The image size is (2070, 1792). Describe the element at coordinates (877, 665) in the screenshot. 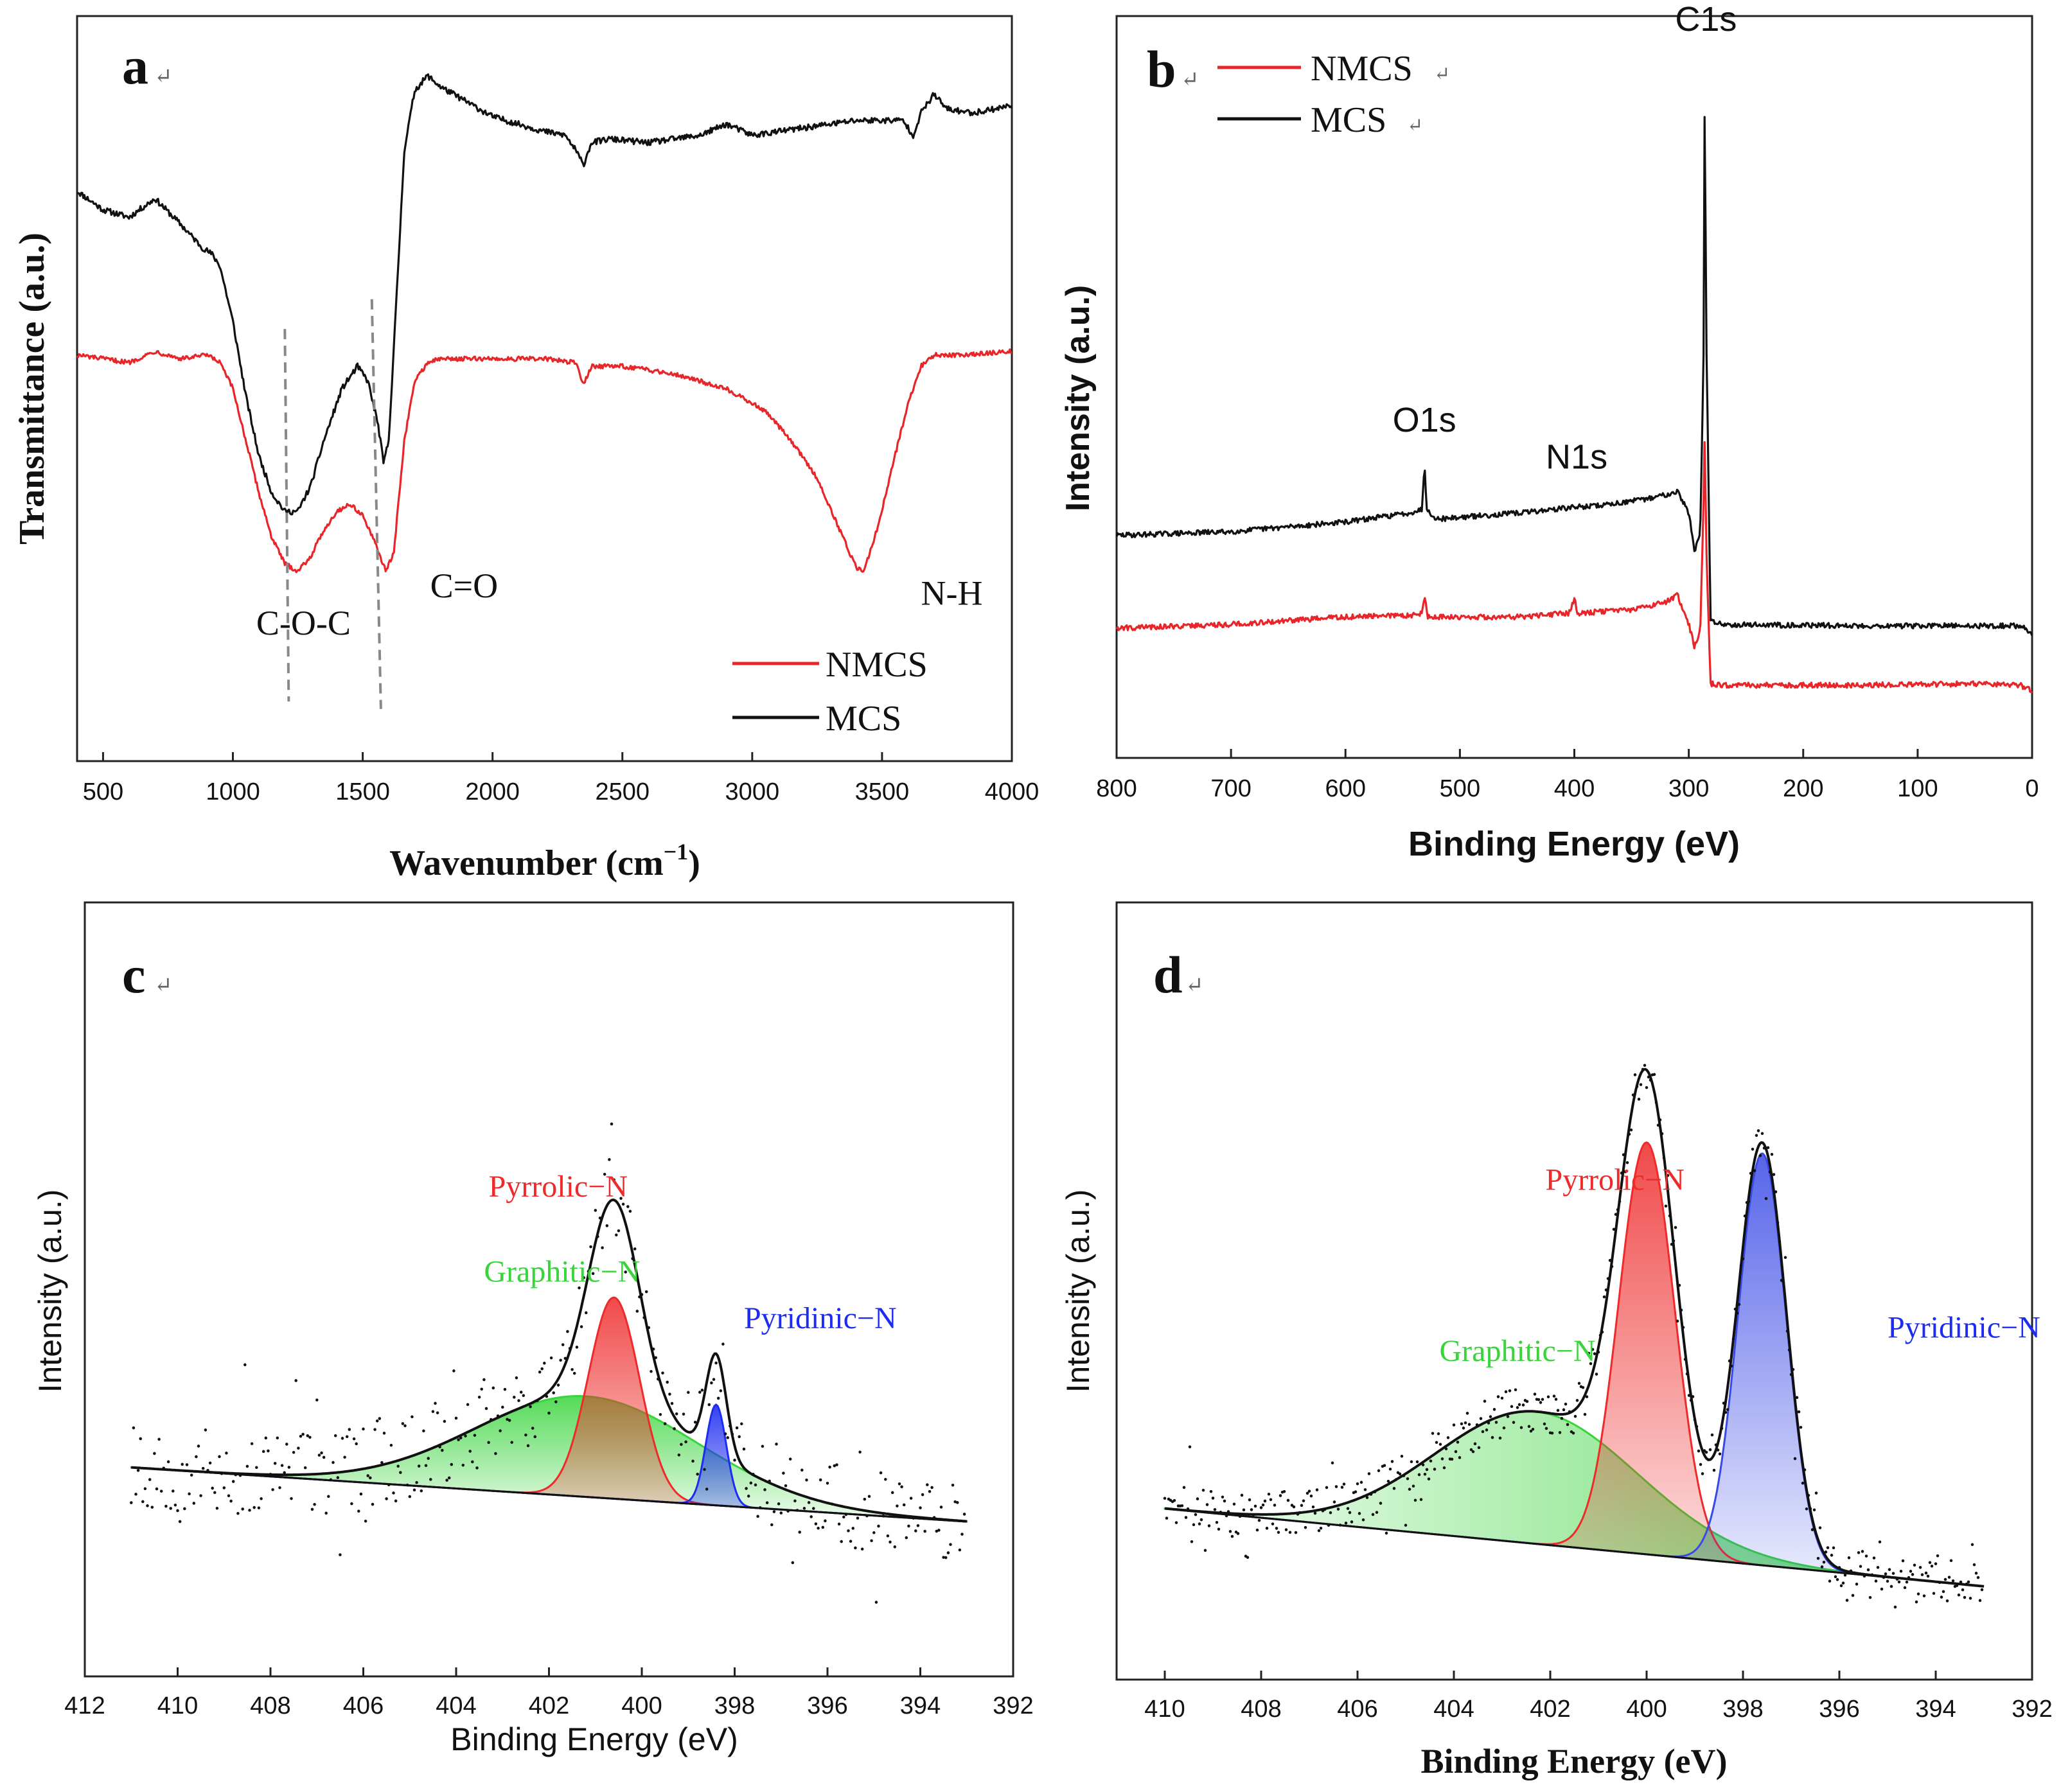

I see `panel-a-legend-label-nmcs: NMCS` at that location.